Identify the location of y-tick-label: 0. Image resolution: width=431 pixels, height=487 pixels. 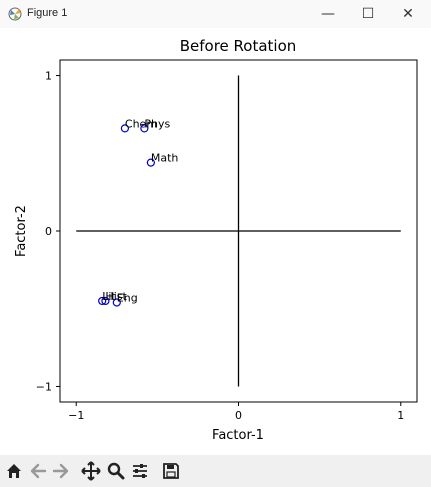
(48, 231).